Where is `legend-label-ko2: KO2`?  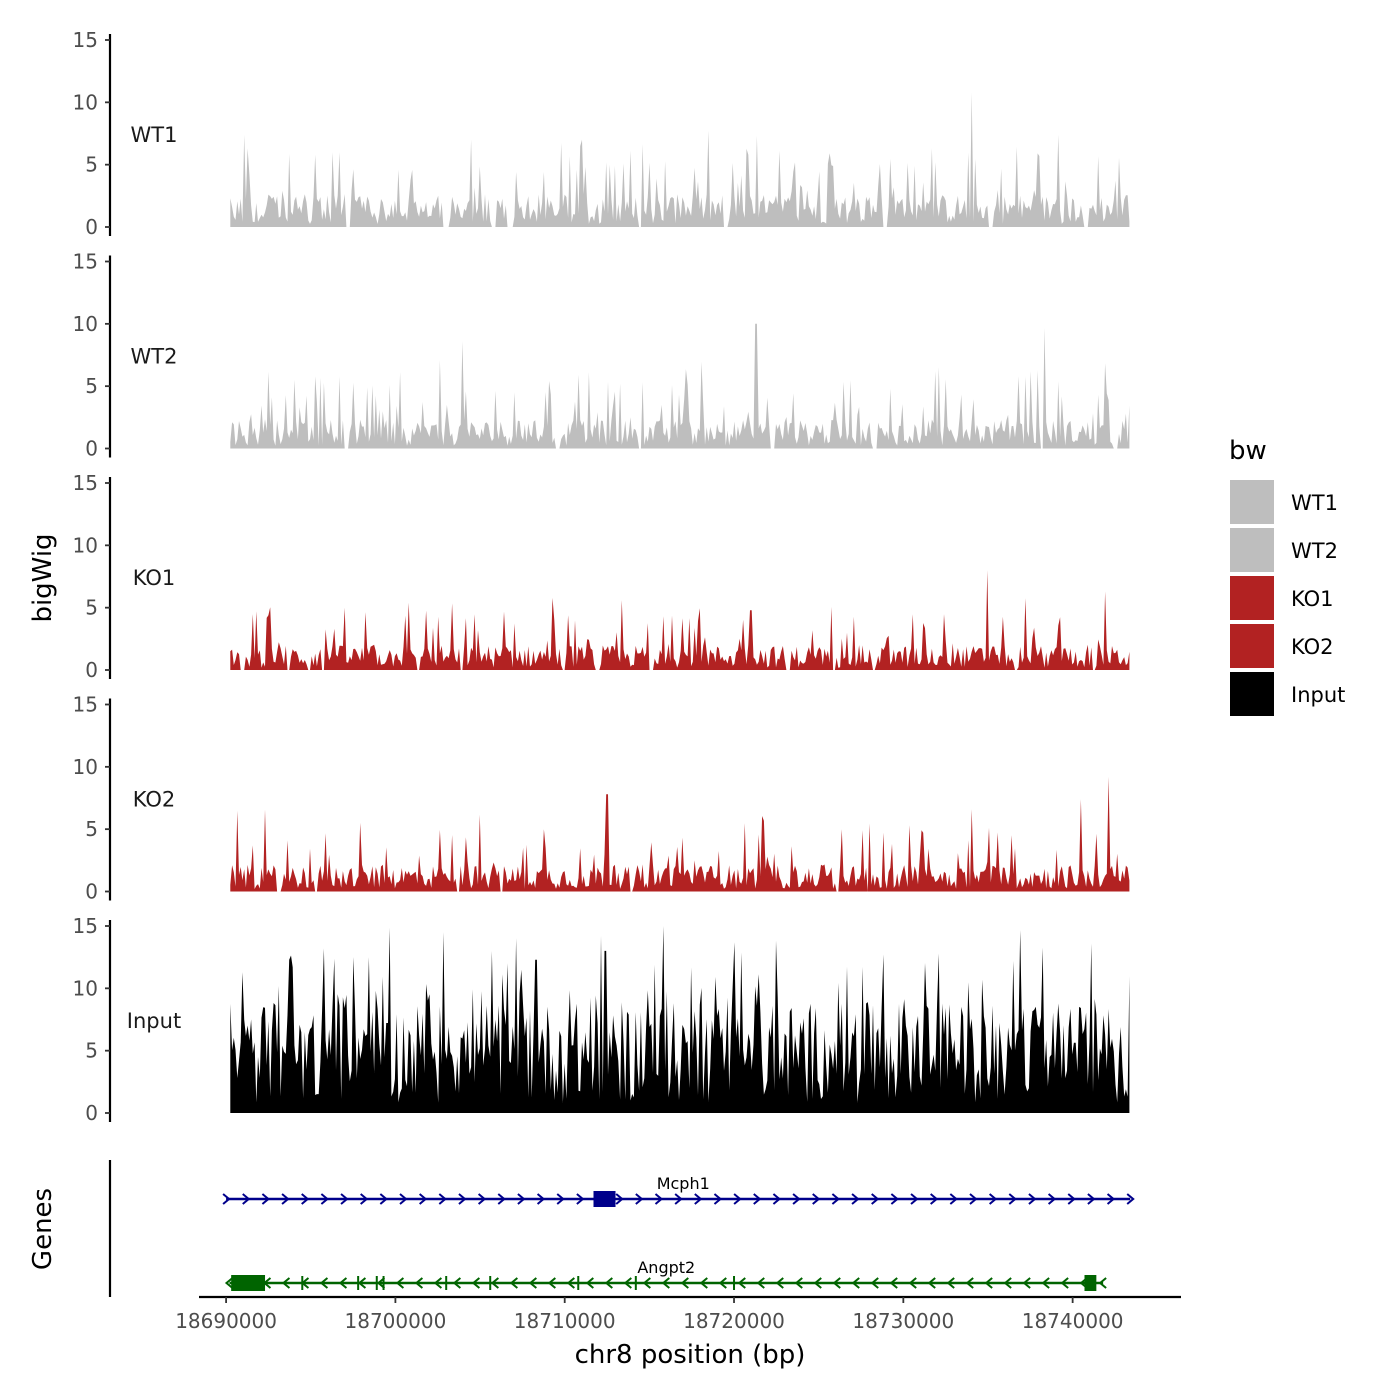 legend-label-ko2: KO2 is located at coordinates (1312, 647).